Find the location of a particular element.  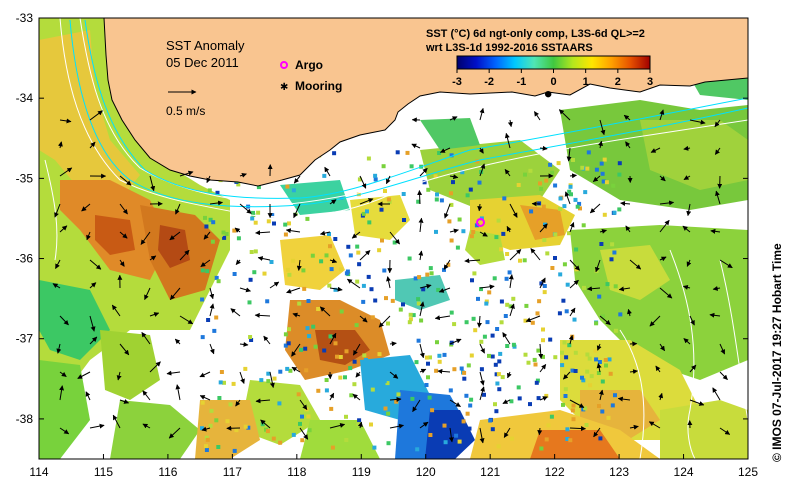

colorbar: -3 -2 -1 0 1 2 3 is located at coordinates (552, 71).